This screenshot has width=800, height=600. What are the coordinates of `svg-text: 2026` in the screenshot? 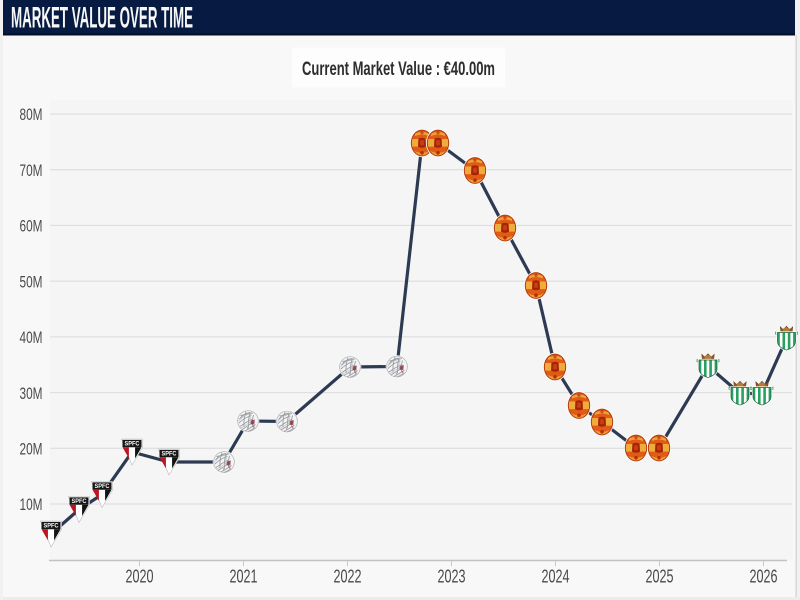 It's located at (764, 577).